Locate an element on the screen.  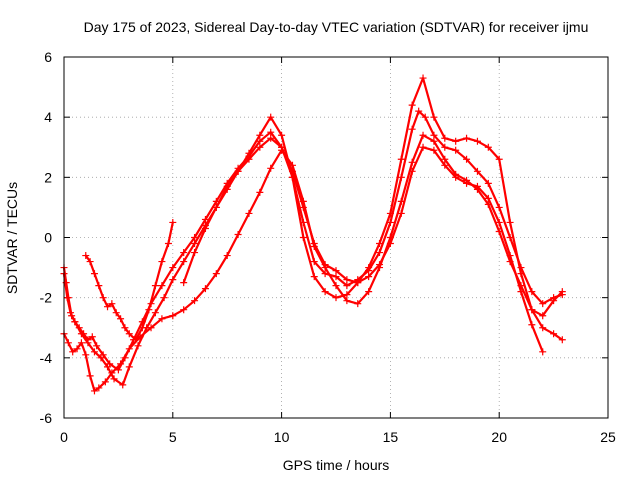
series-line is located at coordinates (129, 281).